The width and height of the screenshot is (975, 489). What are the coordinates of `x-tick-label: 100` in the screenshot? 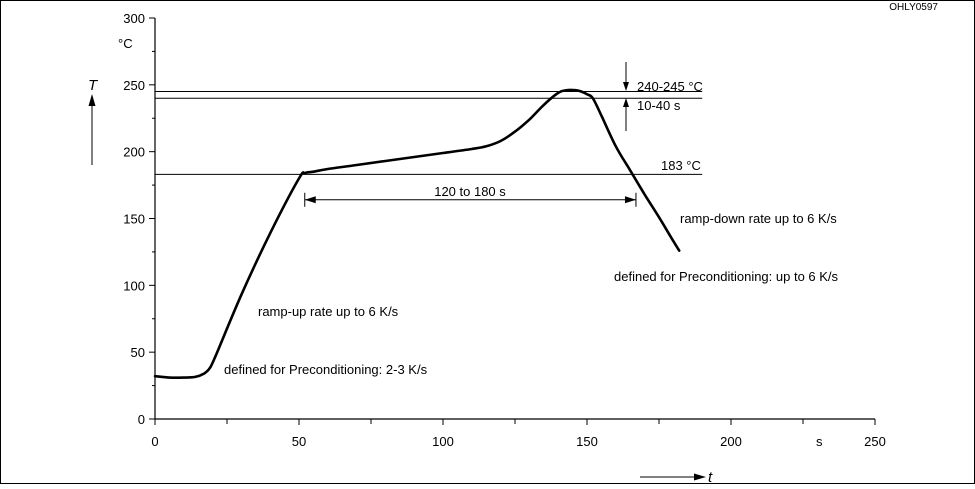 It's located at (443, 441).